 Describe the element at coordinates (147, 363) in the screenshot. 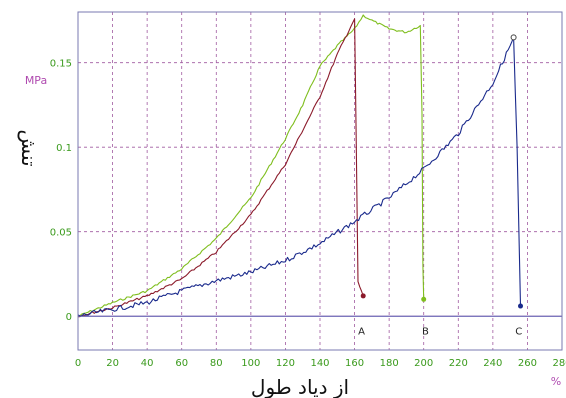

I see `x-tick-label: 40` at that location.